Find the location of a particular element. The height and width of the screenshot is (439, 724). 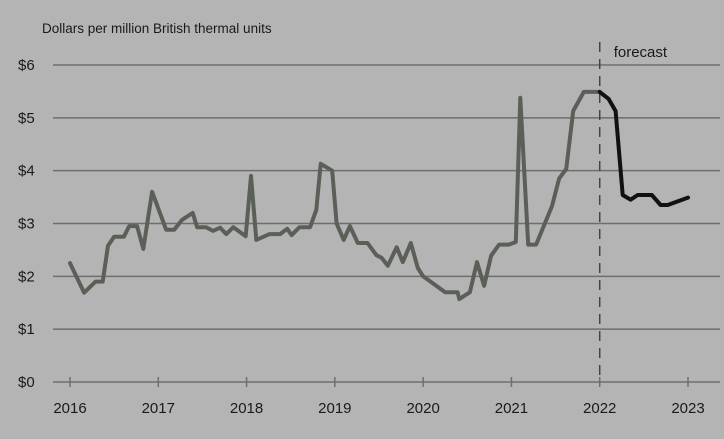

y-tick-label: $6 is located at coordinates (26, 65).